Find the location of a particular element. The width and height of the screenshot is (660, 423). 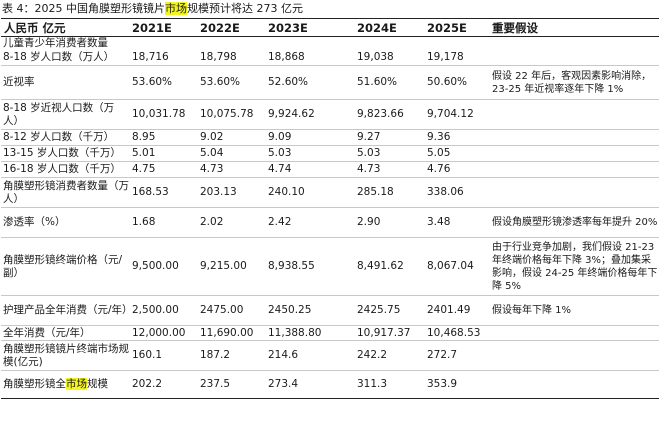

row-label: 16-18 岁人口数（千万） is located at coordinates (65, 169).